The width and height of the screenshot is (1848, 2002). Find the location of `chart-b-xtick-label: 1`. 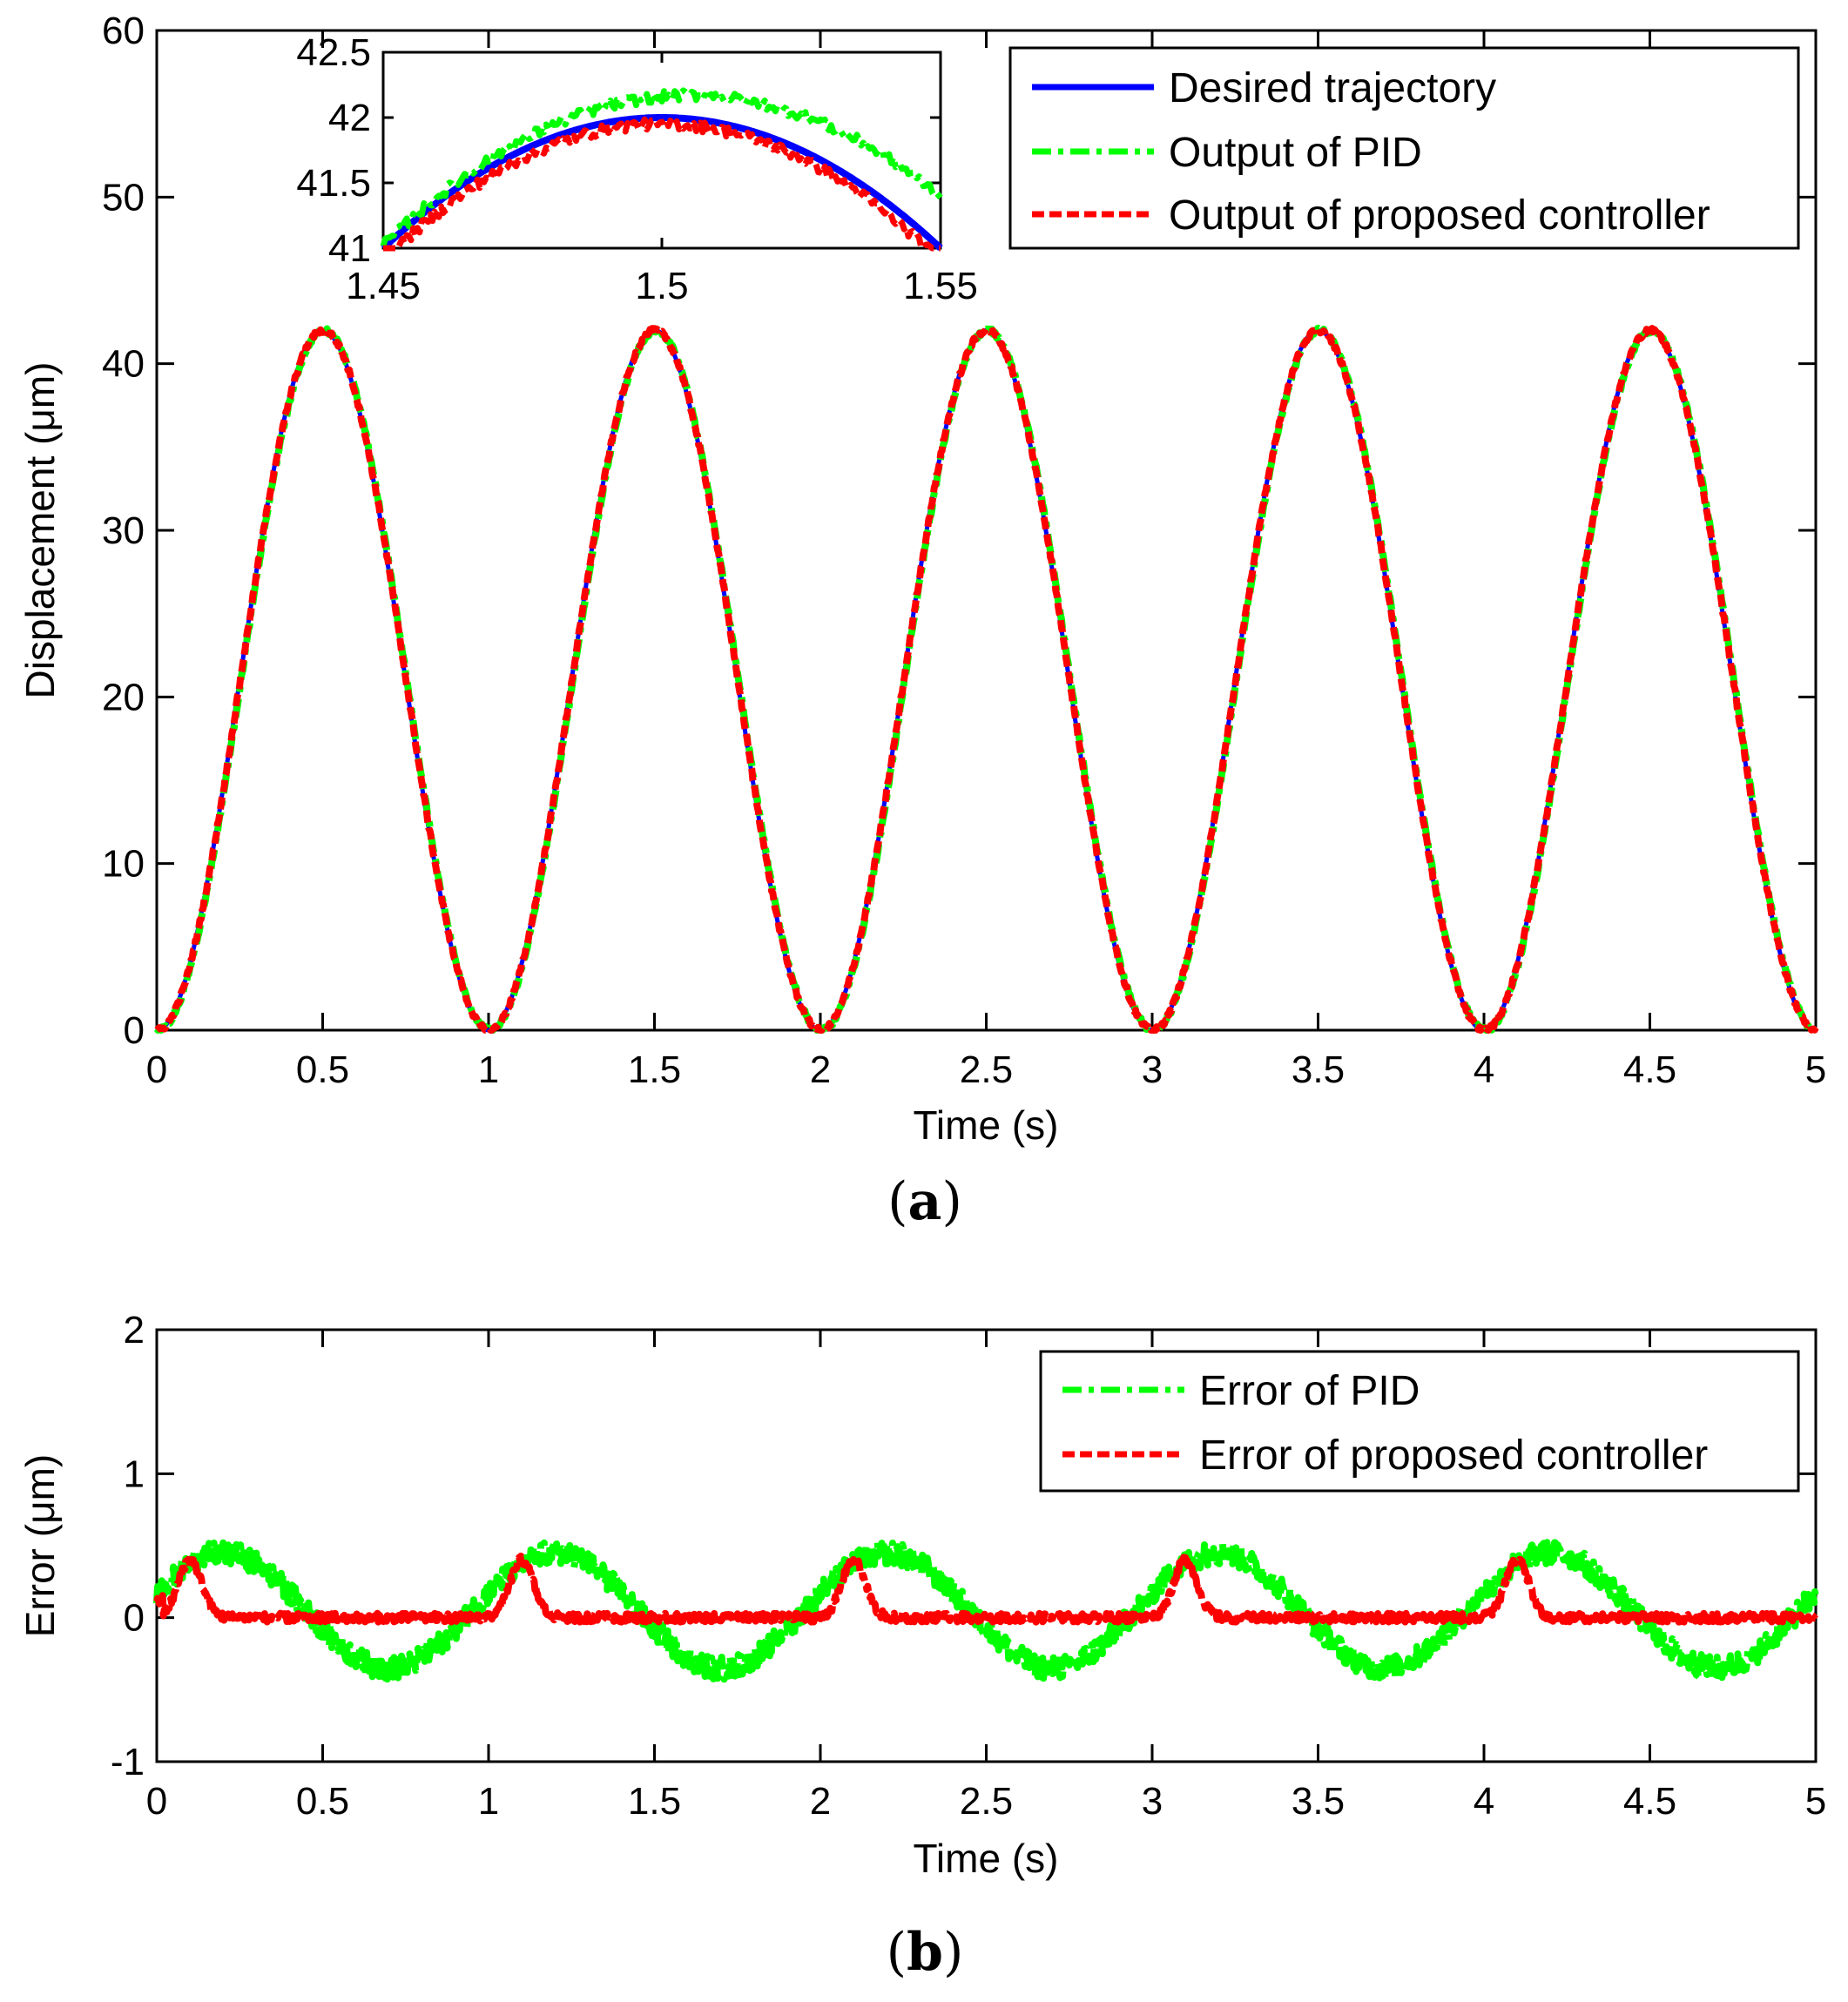

chart-b-xtick-label: 1 is located at coordinates (489, 1801).